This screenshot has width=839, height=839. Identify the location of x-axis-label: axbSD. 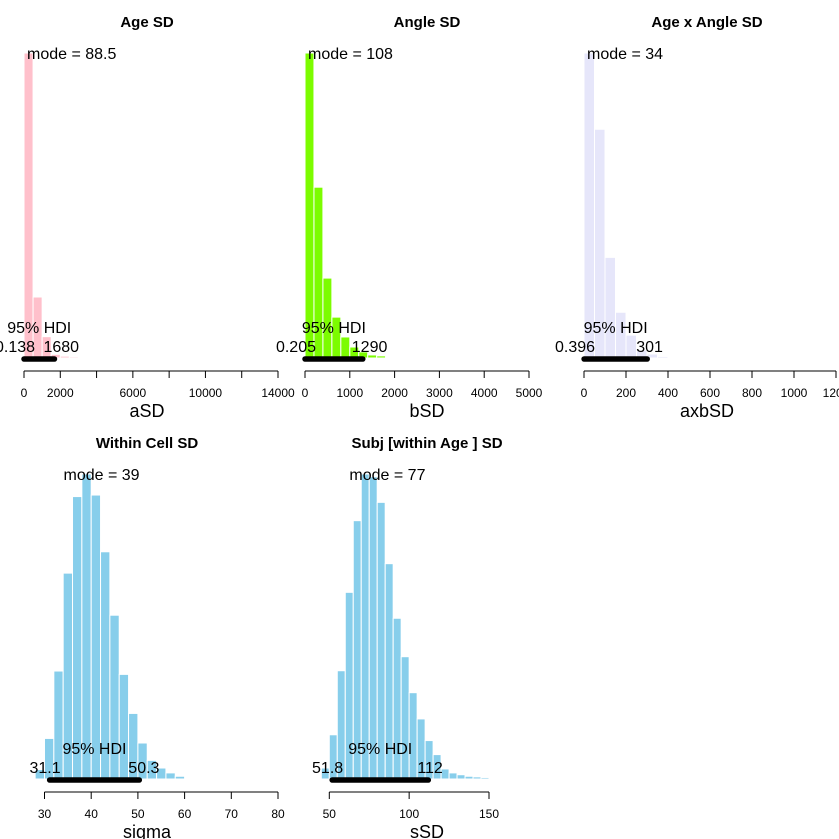
(707, 411).